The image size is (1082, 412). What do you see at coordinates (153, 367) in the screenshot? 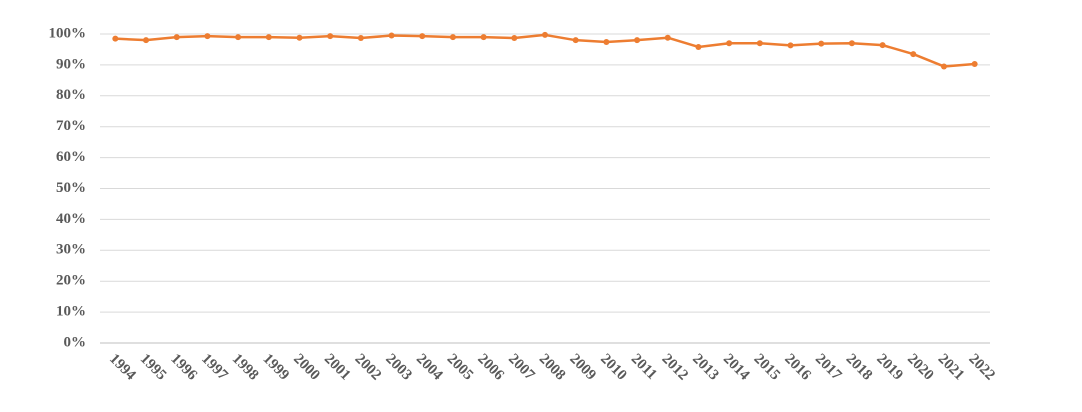
I see `x-tick-label: 1995` at bounding box center [153, 367].